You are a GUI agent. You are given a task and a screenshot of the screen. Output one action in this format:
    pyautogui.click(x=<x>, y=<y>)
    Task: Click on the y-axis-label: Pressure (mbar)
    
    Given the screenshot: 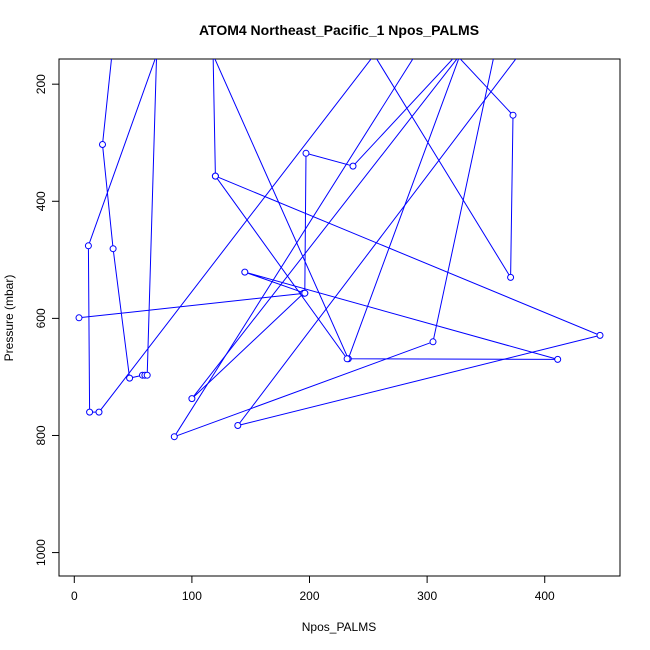 What is the action you would take?
    pyautogui.click(x=9, y=318)
    